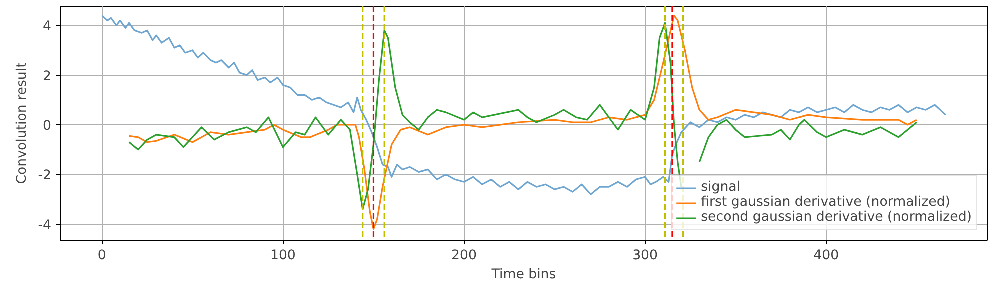  Describe the element at coordinates (22, 123) in the screenshot. I see `y-axis-title: Convolution result` at that location.